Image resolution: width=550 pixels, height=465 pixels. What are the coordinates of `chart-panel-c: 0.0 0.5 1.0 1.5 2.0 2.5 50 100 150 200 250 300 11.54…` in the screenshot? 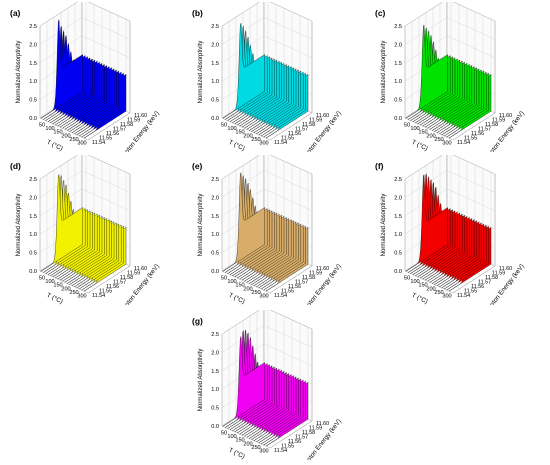 It's located at (457, 77).